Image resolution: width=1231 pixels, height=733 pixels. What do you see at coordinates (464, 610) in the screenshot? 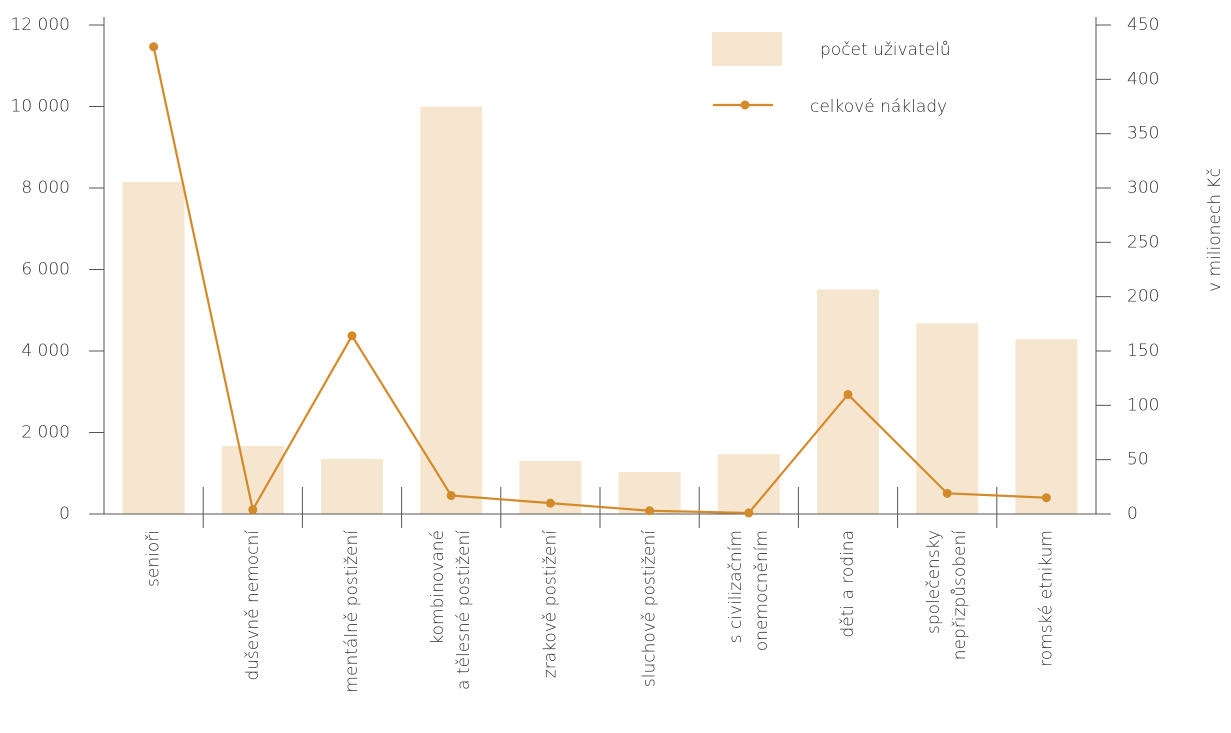
I see `x-tick-label-line: a tělesné postižení` at bounding box center [464, 610].